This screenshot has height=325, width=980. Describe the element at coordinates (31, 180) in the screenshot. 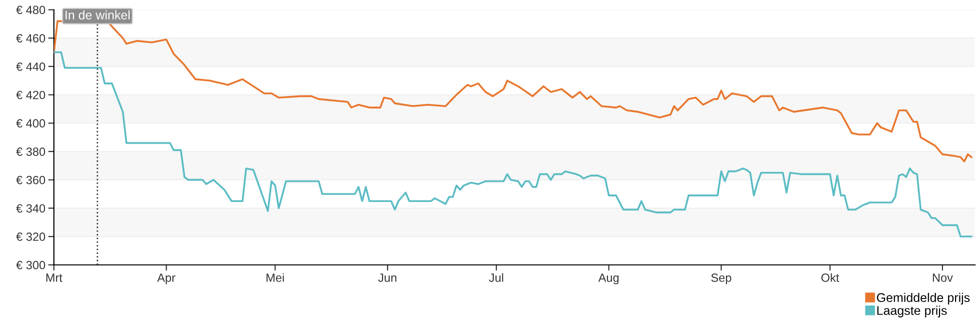

I see `y-tick-label: € 360` at that location.